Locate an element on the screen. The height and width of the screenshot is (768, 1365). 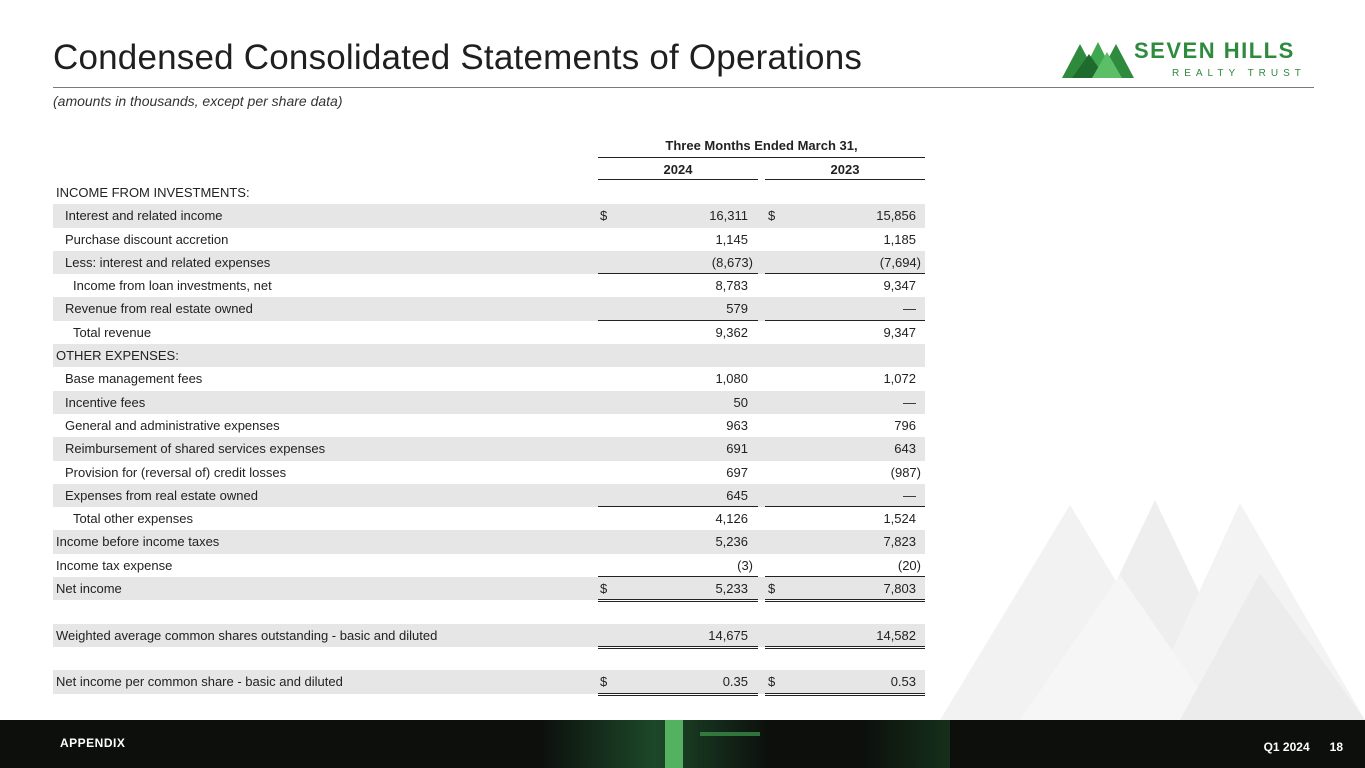
page-number: 18 is located at coordinates (1336, 747).